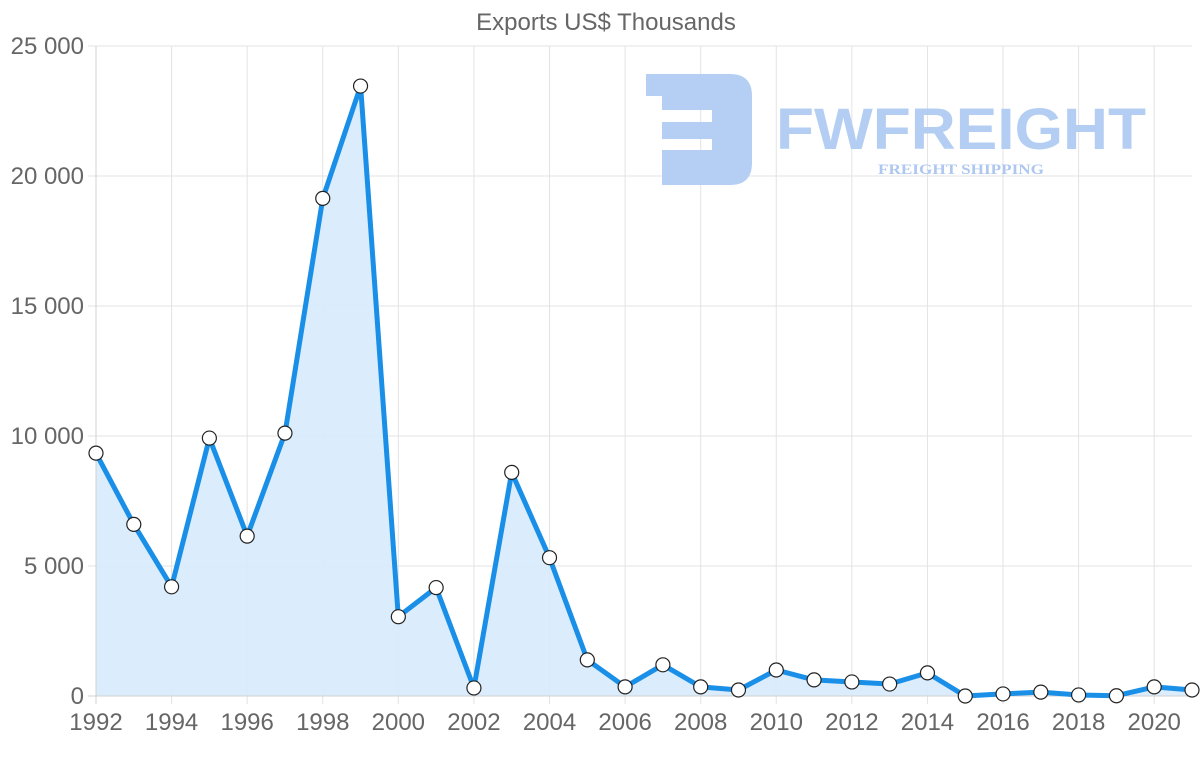 Image resolution: width=1200 pixels, height=763 pixels. What do you see at coordinates (587, 660) in the screenshot?
I see `data-point: 2005: 1390` at bounding box center [587, 660].